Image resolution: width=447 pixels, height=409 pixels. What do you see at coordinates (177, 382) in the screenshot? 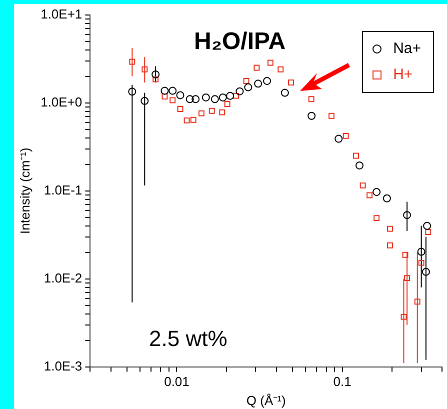
I see `x-tick-label: 0.01` at bounding box center [177, 382].